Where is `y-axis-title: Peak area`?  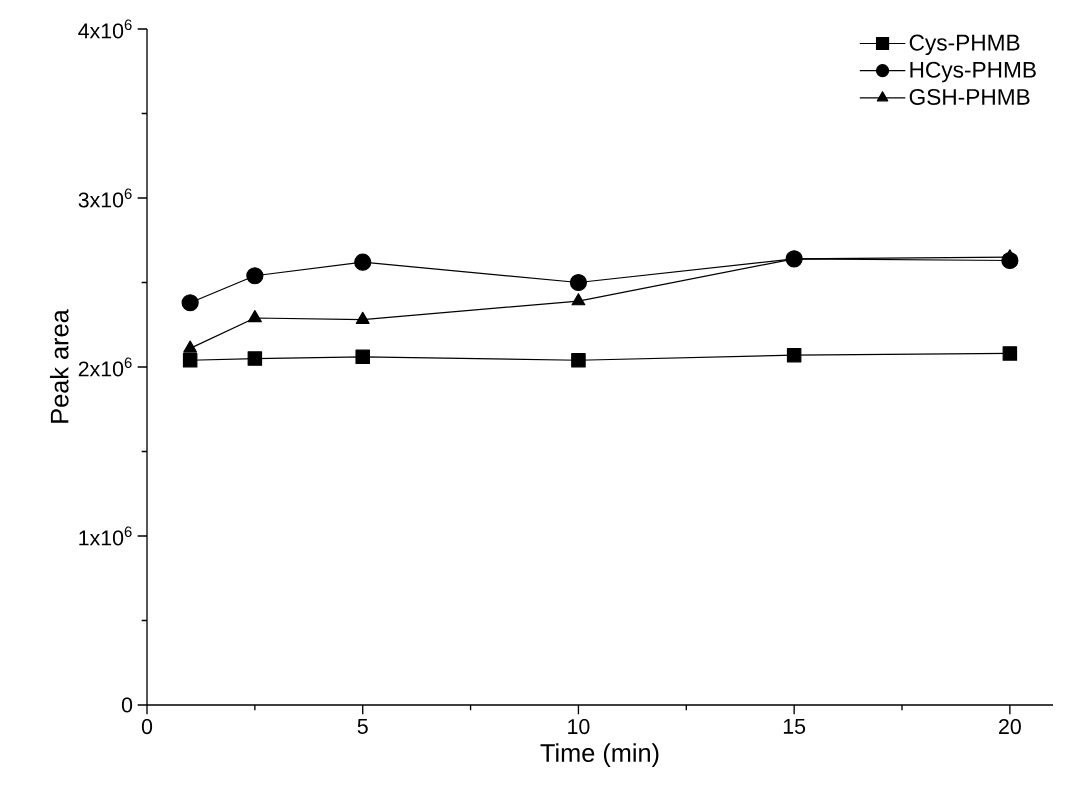
y-axis-title: Peak area is located at coordinates (59, 366).